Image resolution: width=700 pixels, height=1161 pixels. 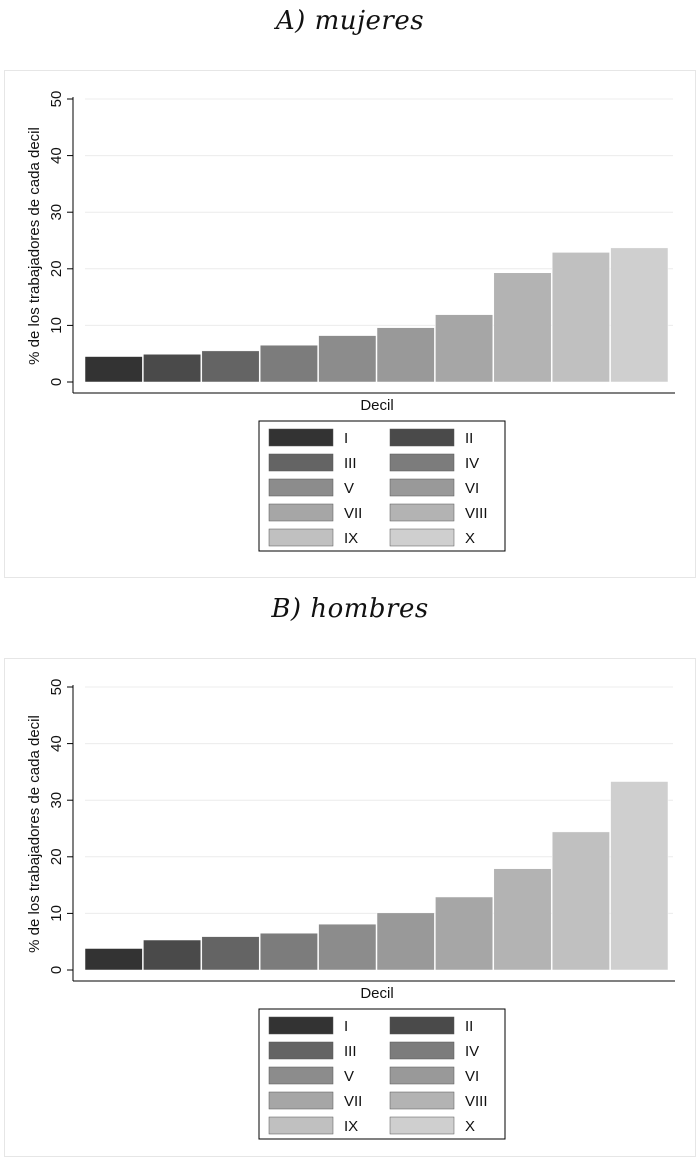 I want to click on chart-title: A) mujeres, so click(x=350, y=21).